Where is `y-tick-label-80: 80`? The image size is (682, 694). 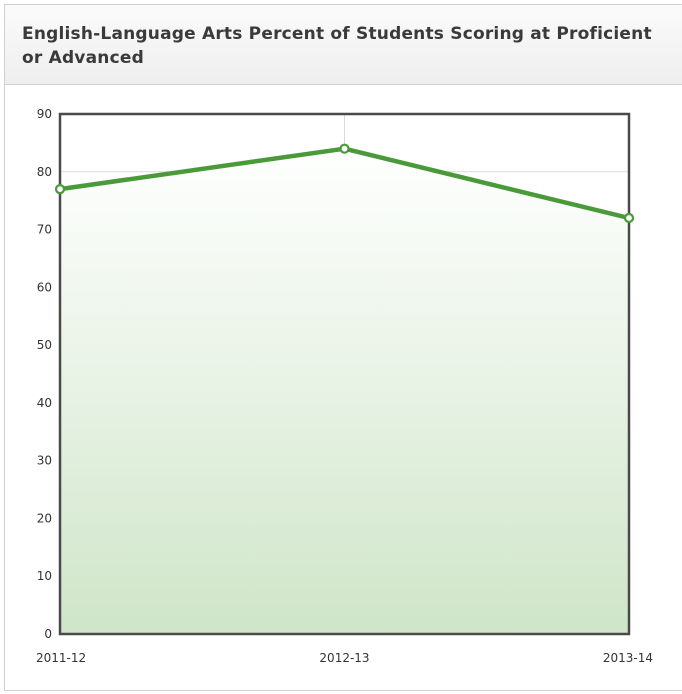
y-tick-label-80: 80 is located at coordinates (44, 172).